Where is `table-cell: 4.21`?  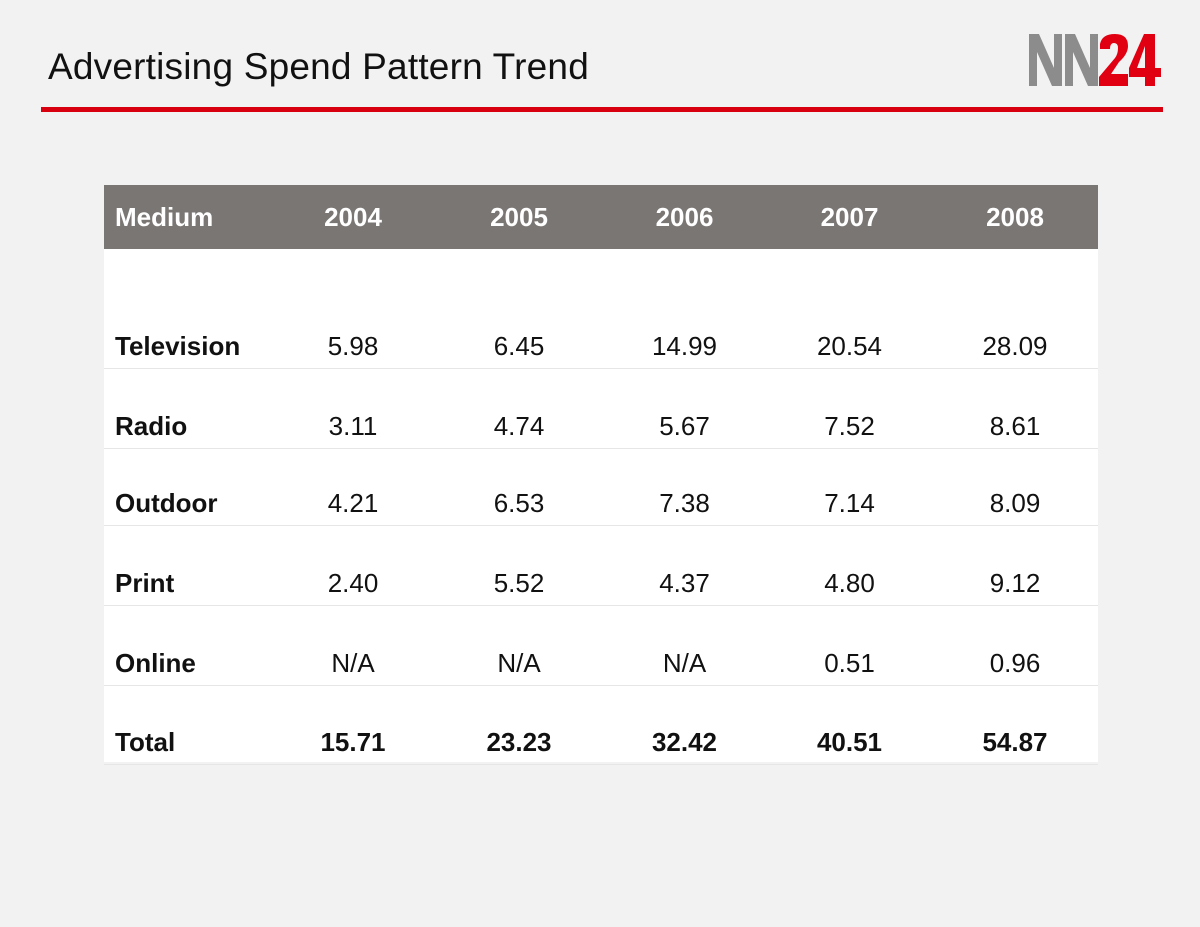
table-cell: 4.21 is located at coordinates (353, 487).